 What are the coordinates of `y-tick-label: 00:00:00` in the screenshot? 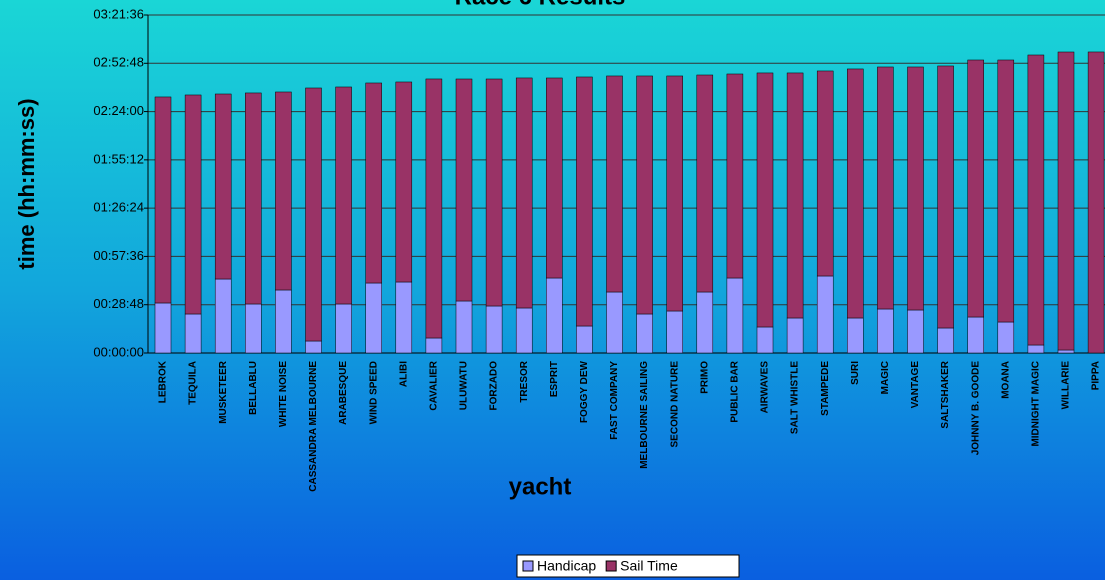 It's located at (118, 351).